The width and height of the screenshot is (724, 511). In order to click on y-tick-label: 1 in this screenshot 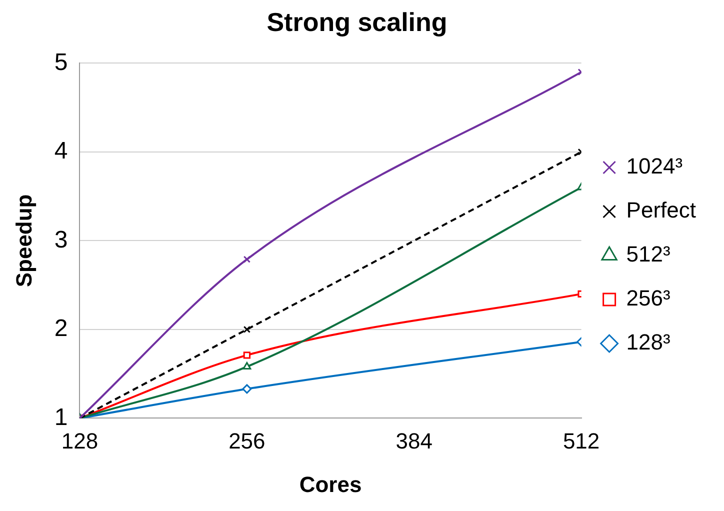, I will do `click(61, 417)`.